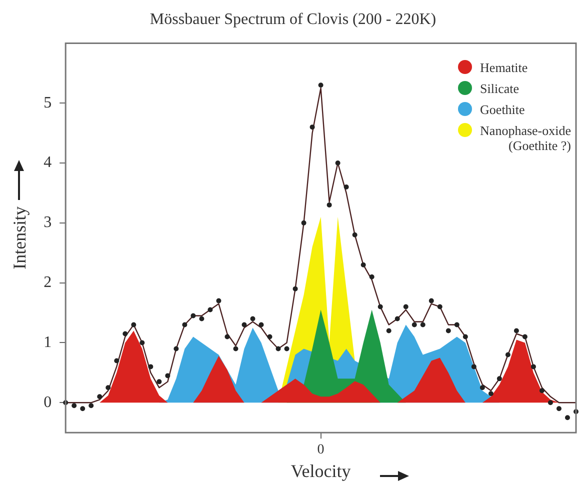 The height and width of the screenshot is (491, 581). I want to click on legend-label: Nanophase-oxide (Goethite ?), so click(525, 138).